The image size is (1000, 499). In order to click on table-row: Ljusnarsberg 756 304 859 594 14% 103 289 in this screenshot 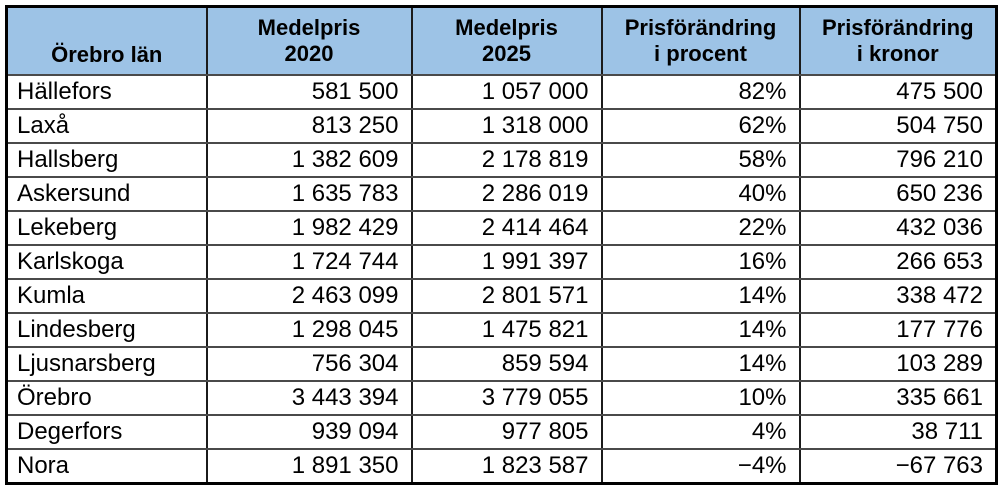, I will do `click(501, 364)`.